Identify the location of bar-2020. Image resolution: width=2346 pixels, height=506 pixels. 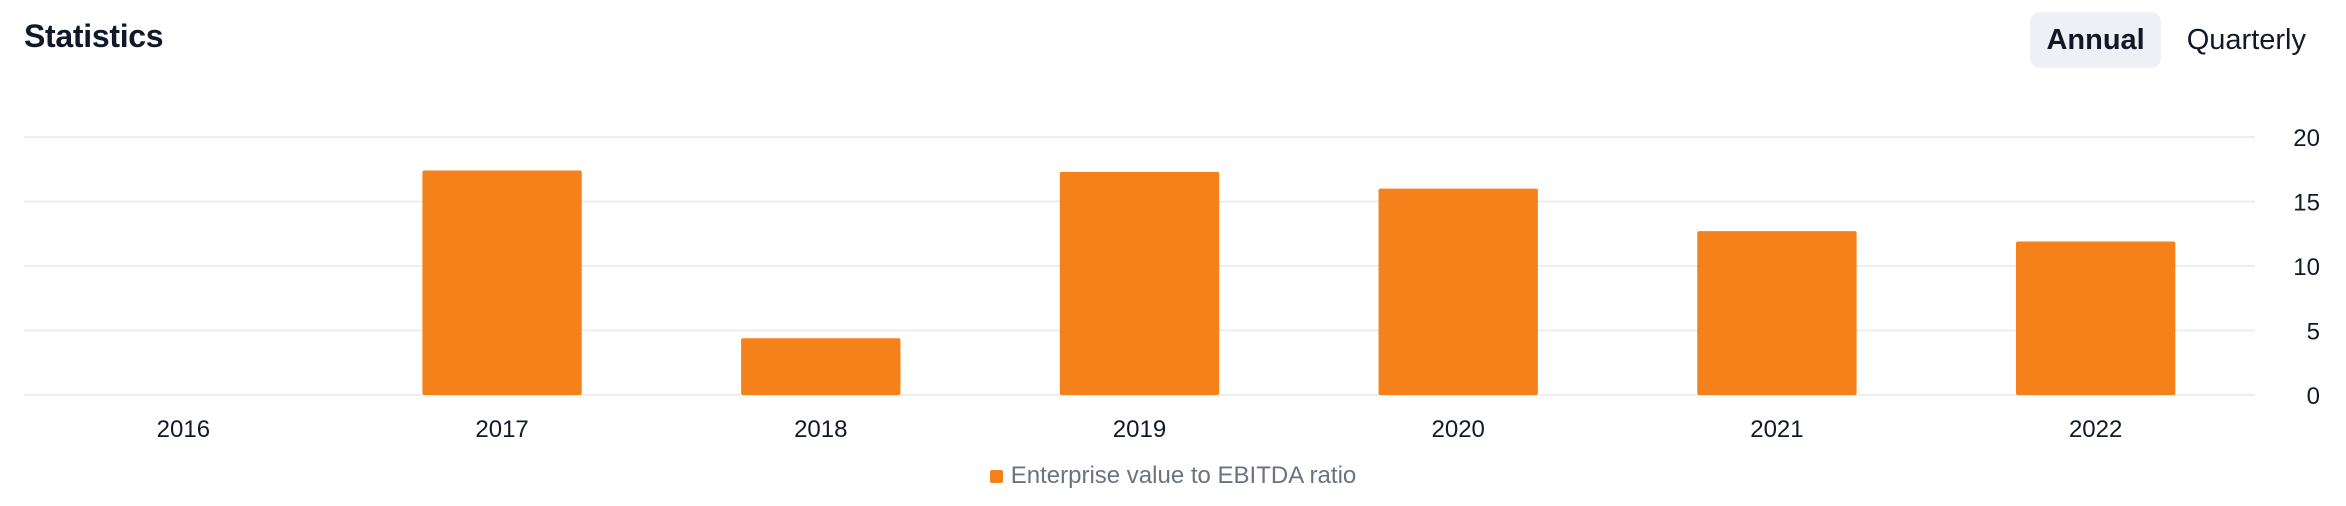
(1458, 291).